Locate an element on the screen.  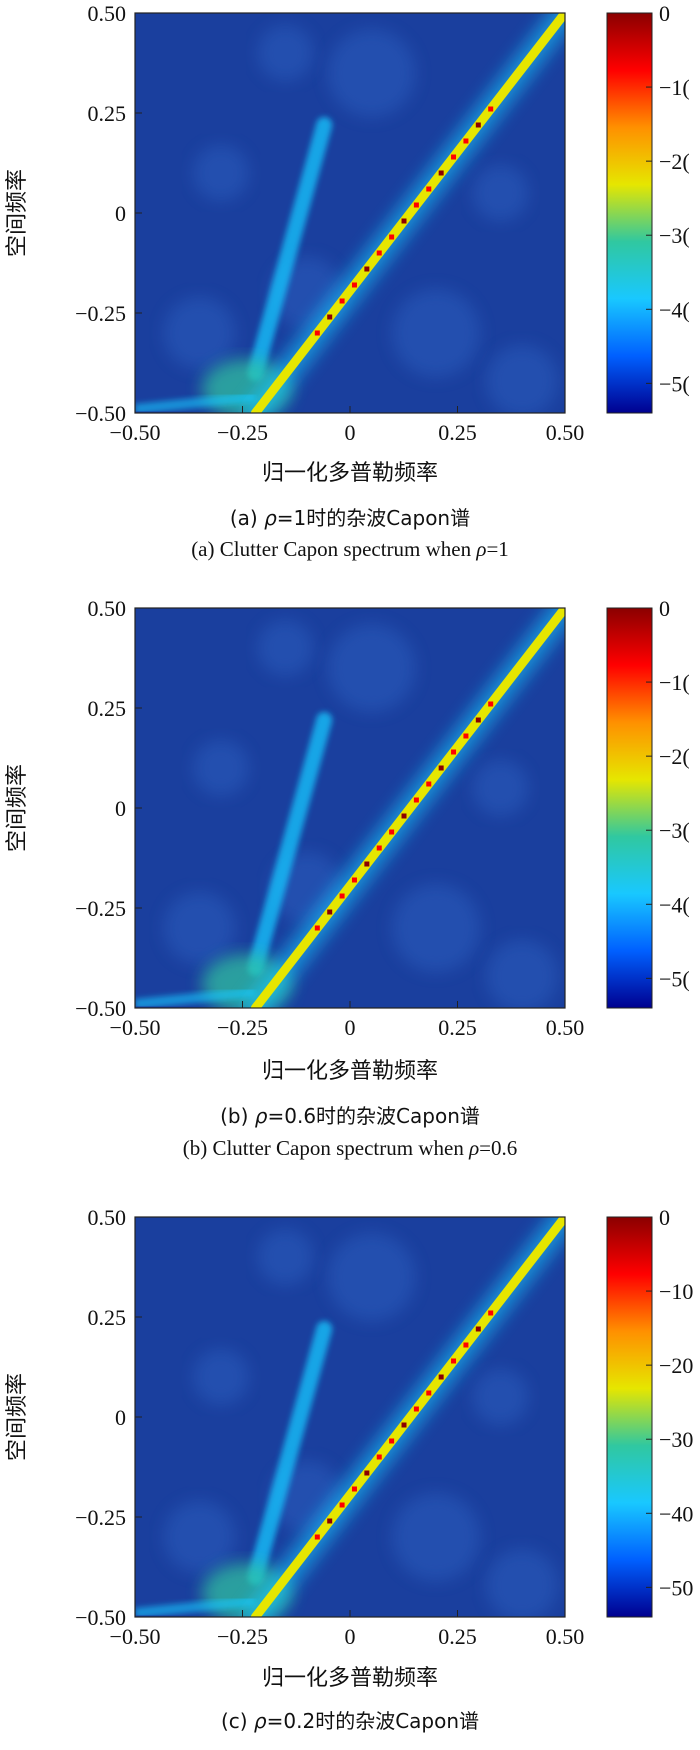
colorbar-tick-label: −40 is located at coordinates (676, 1513).